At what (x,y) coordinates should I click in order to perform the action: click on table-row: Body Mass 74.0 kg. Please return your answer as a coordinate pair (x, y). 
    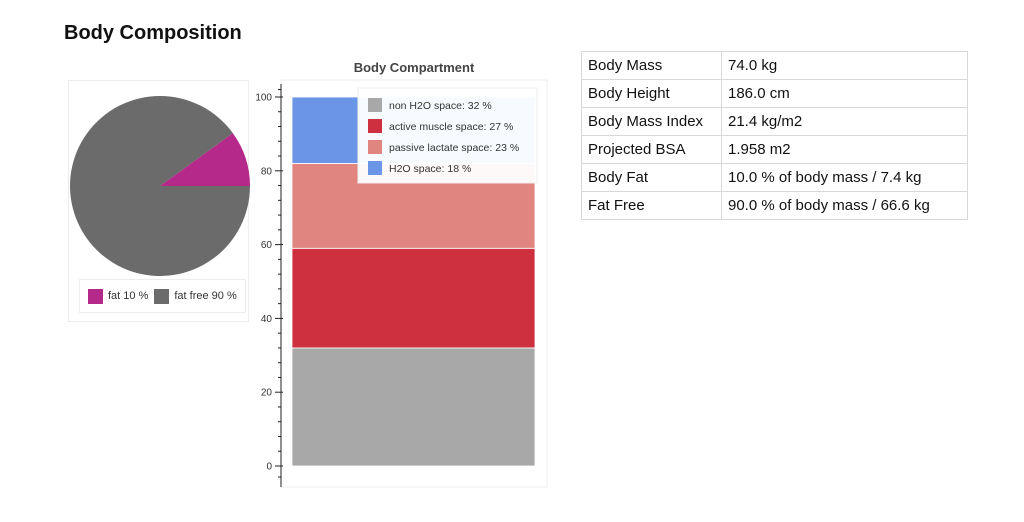
    Looking at the image, I should click on (774, 65).